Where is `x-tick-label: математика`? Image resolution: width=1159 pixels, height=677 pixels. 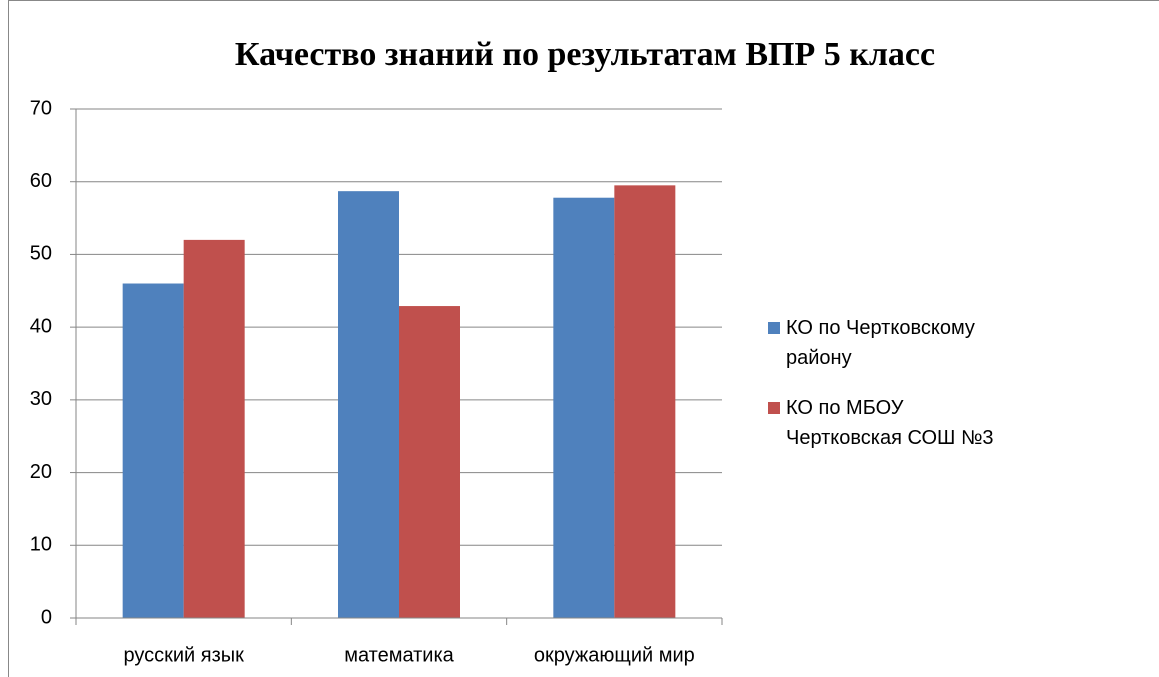
x-tick-label: математика is located at coordinates (399, 655).